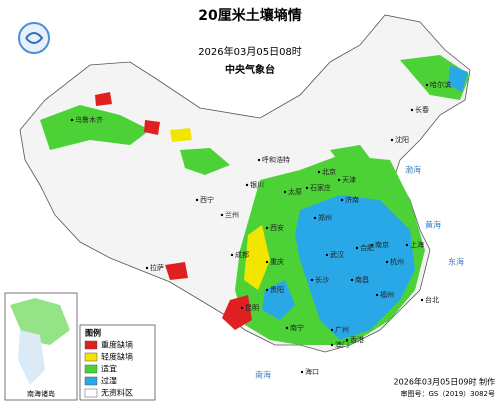 The width and height of the screenshot is (500, 405). I want to click on legend-title: 图例, so click(93, 333).